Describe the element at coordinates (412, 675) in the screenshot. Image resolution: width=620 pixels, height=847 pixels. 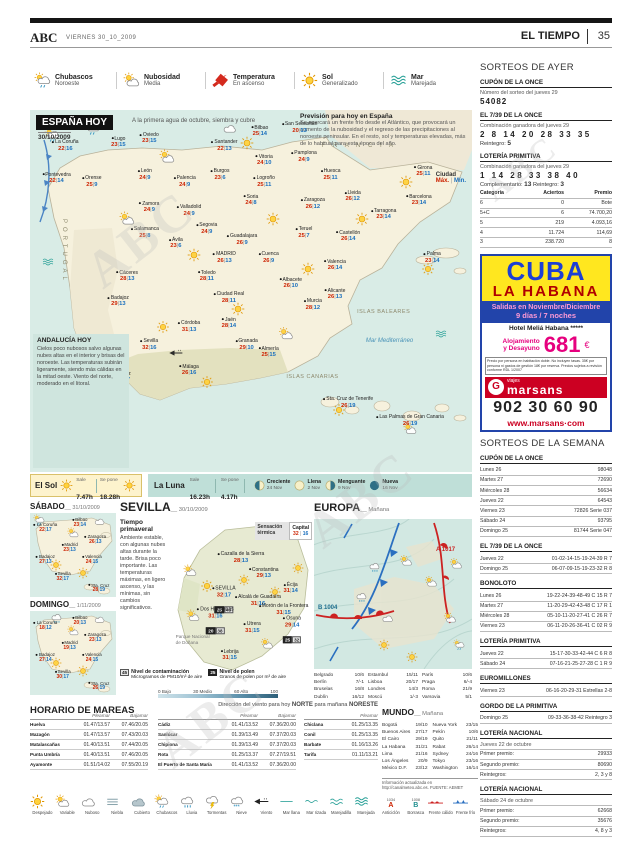
I see `city-temps: 15/11` at that location.